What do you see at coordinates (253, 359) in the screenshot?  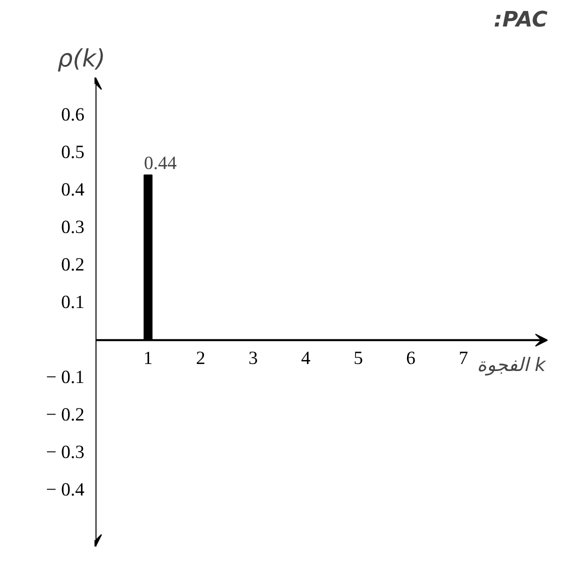 I see `x-tick-label: 3` at bounding box center [253, 359].